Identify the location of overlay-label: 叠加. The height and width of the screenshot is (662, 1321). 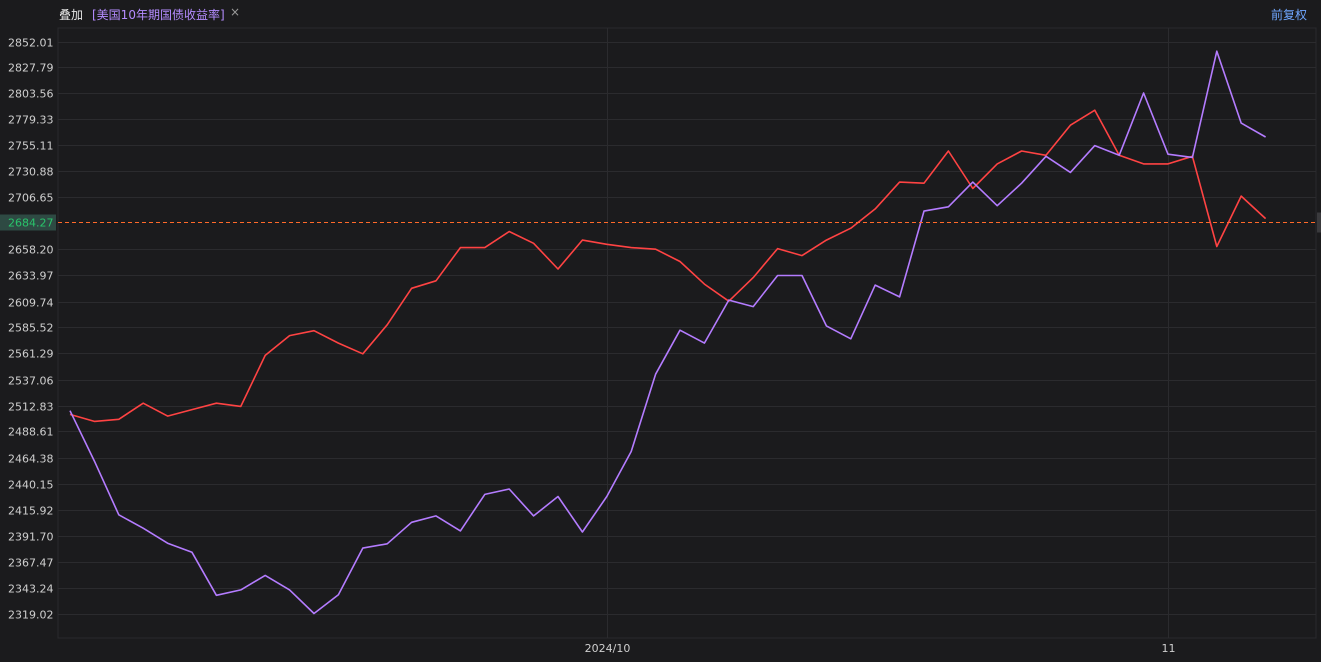
(71, 15).